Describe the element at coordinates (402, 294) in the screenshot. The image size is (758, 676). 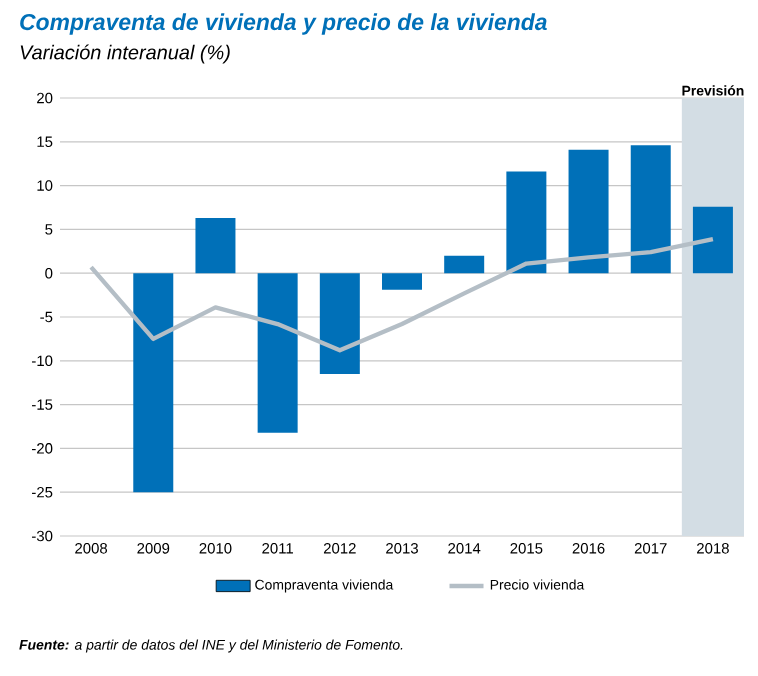
I see `line-series` at that location.